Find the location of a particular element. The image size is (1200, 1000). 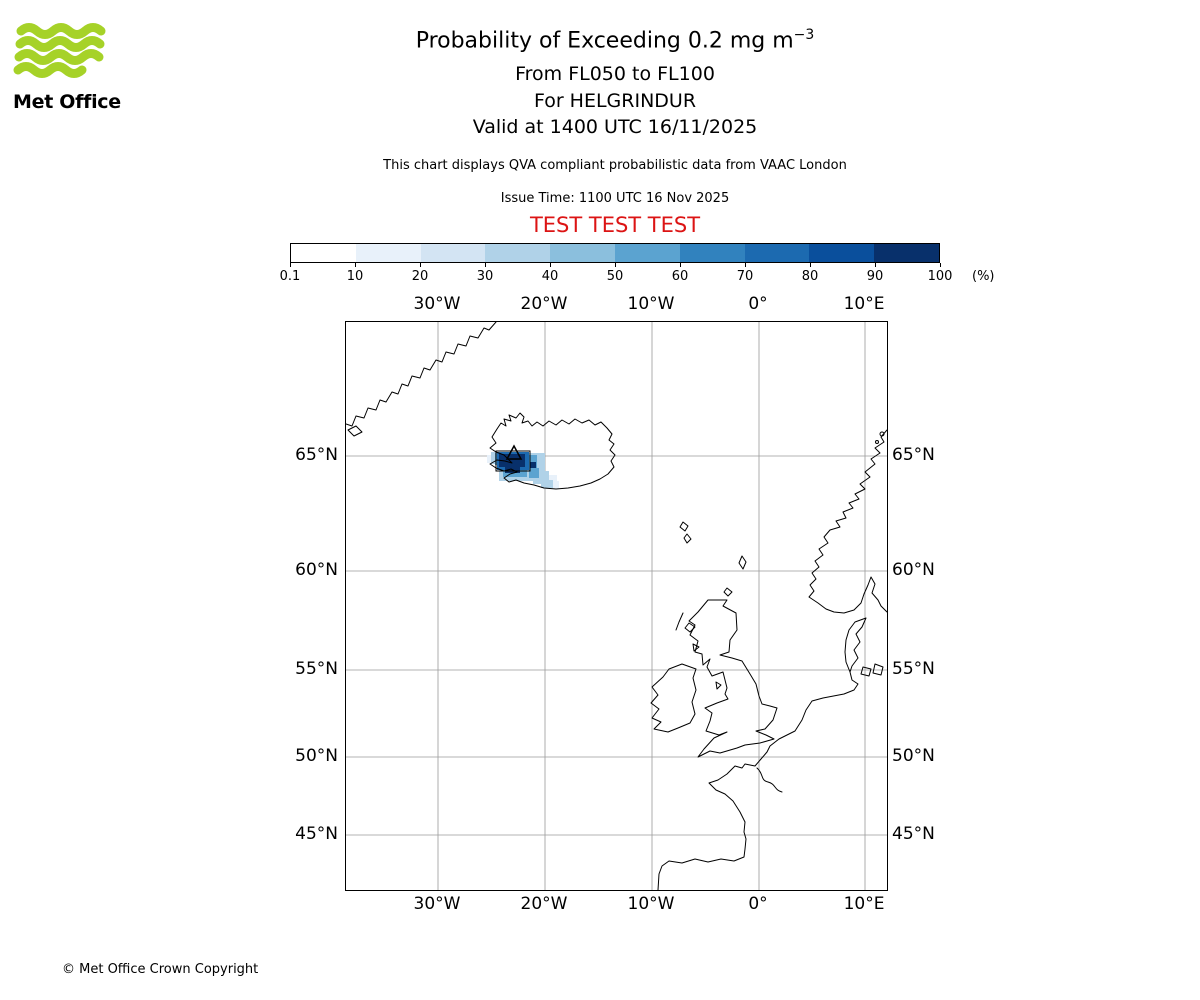

lat-label-left: 50°N is located at coordinates (316, 756).